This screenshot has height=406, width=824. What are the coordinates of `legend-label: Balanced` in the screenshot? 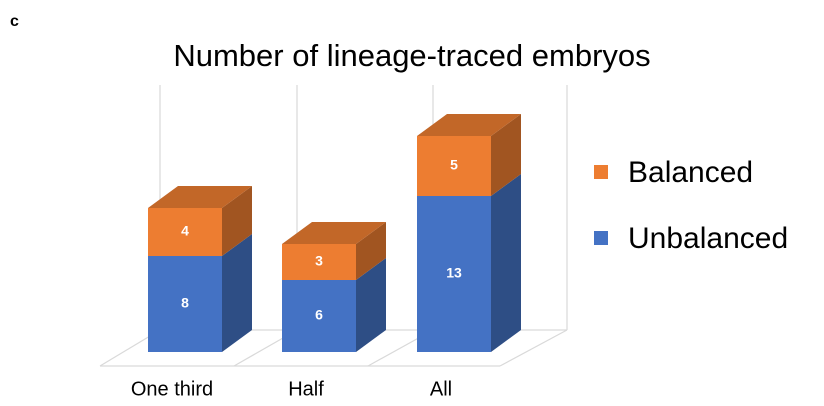 It's located at (690, 172).